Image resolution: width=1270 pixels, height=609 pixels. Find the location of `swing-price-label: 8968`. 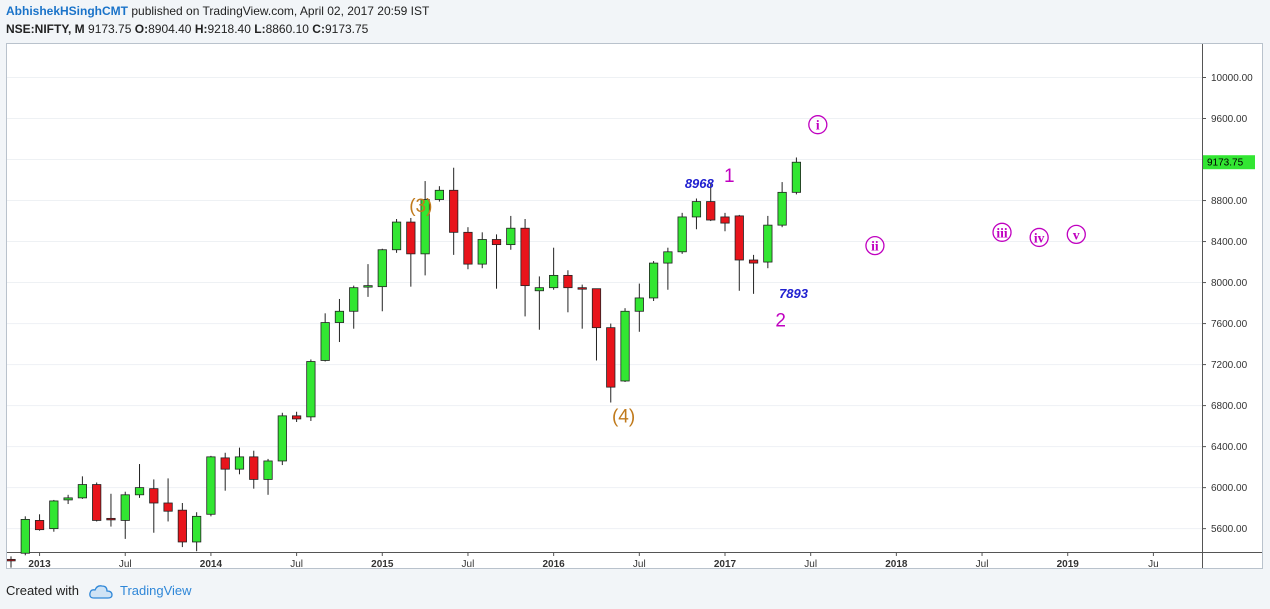

swing-price-label: 8968 is located at coordinates (700, 183).